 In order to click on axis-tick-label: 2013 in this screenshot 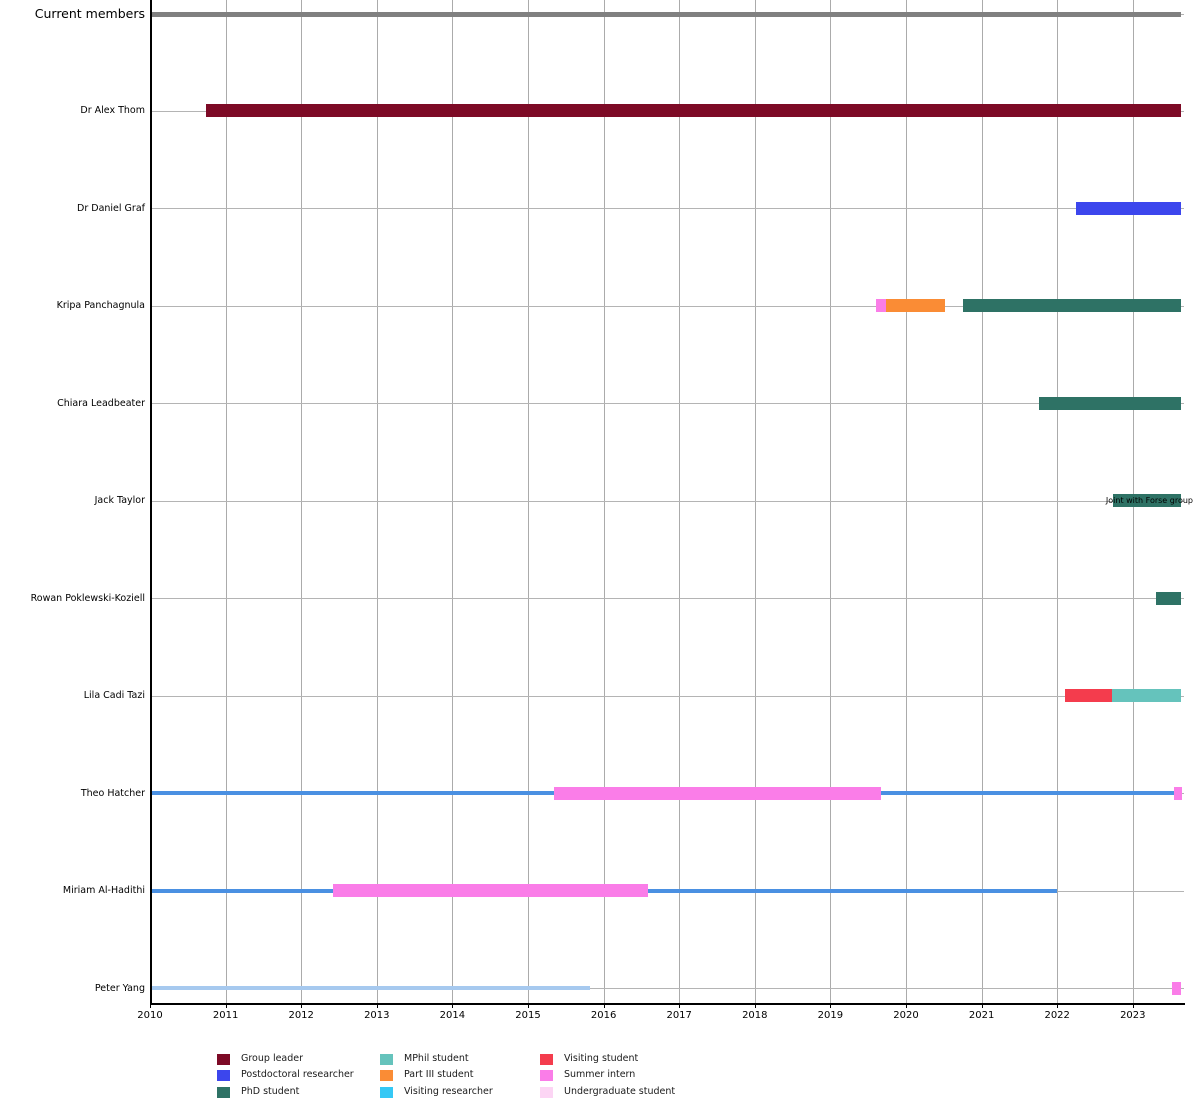, I will do `click(377, 1015)`.